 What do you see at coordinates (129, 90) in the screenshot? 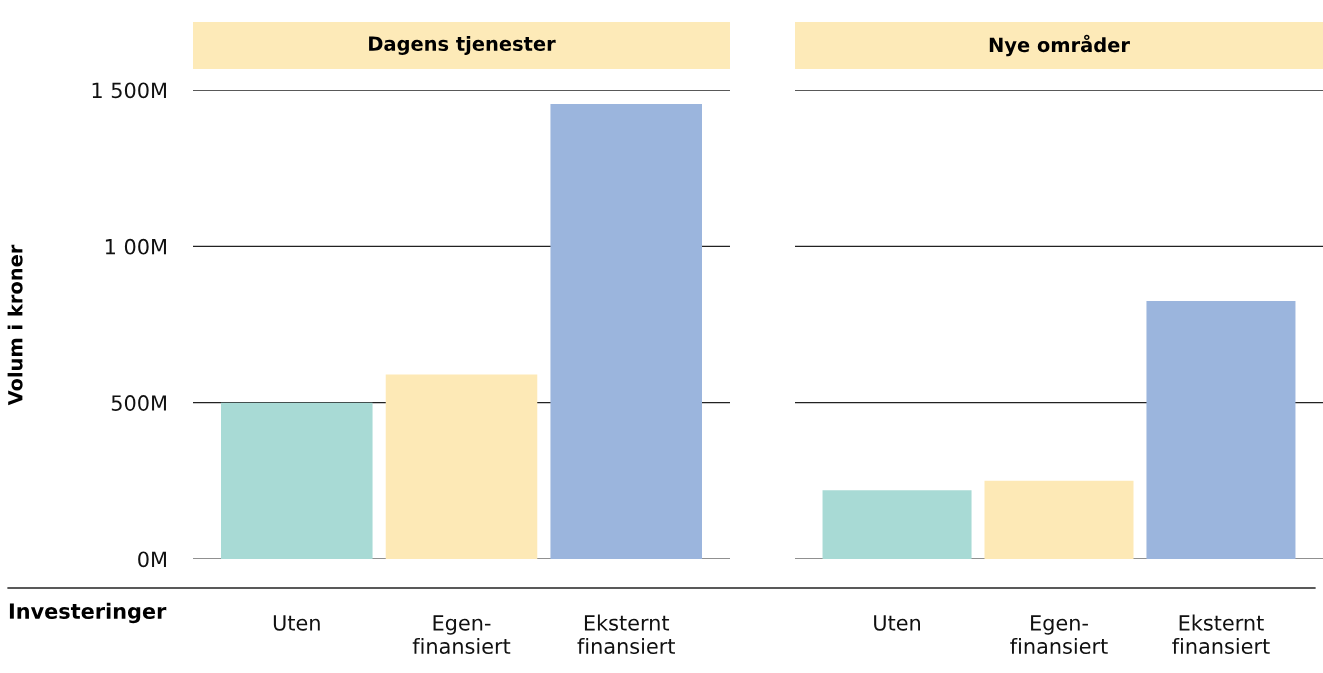
I see `y-tick-label: 1 500M` at bounding box center [129, 90].